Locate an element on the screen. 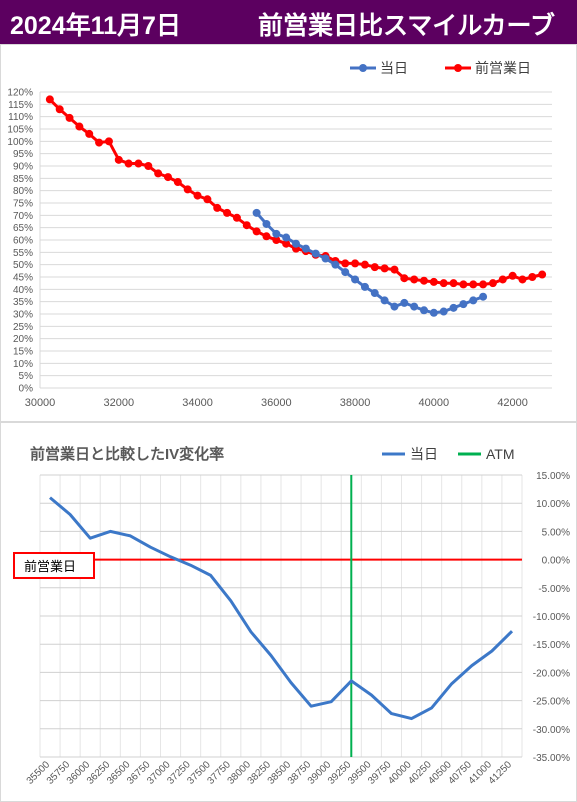 This screenshot has width=577, height=802. chart1-y-tick-label: 80% is located at coordinates (23, 191).